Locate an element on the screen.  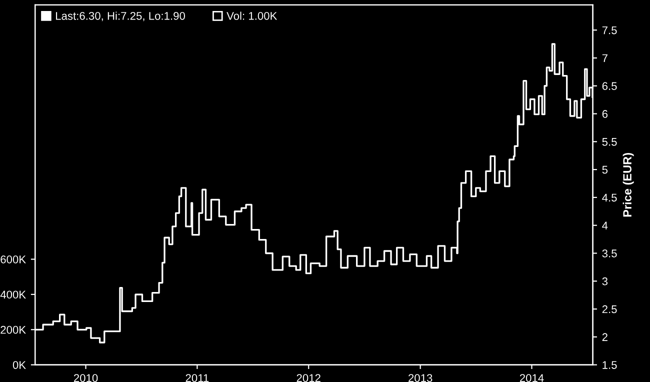
legend-label: Vol: 1.00K is located at coordinates (252, 16).